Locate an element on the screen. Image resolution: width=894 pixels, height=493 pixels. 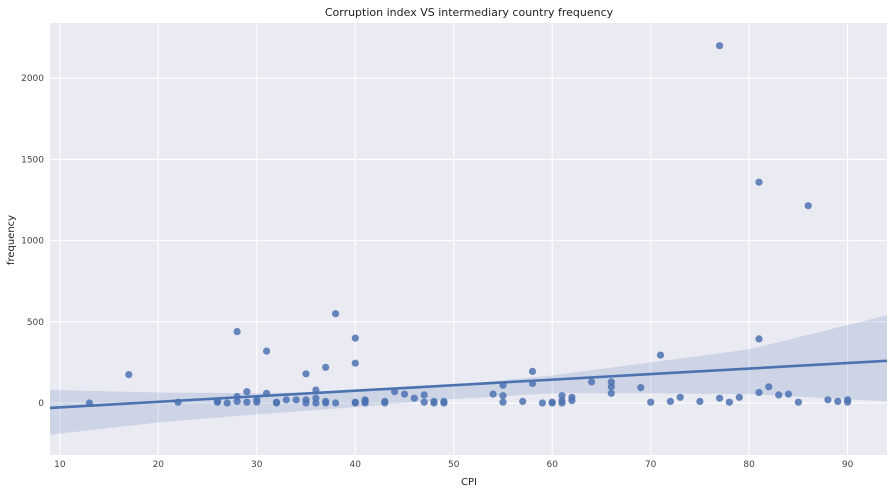
y-axis-label: frequency is located at coordinates (11, 240).